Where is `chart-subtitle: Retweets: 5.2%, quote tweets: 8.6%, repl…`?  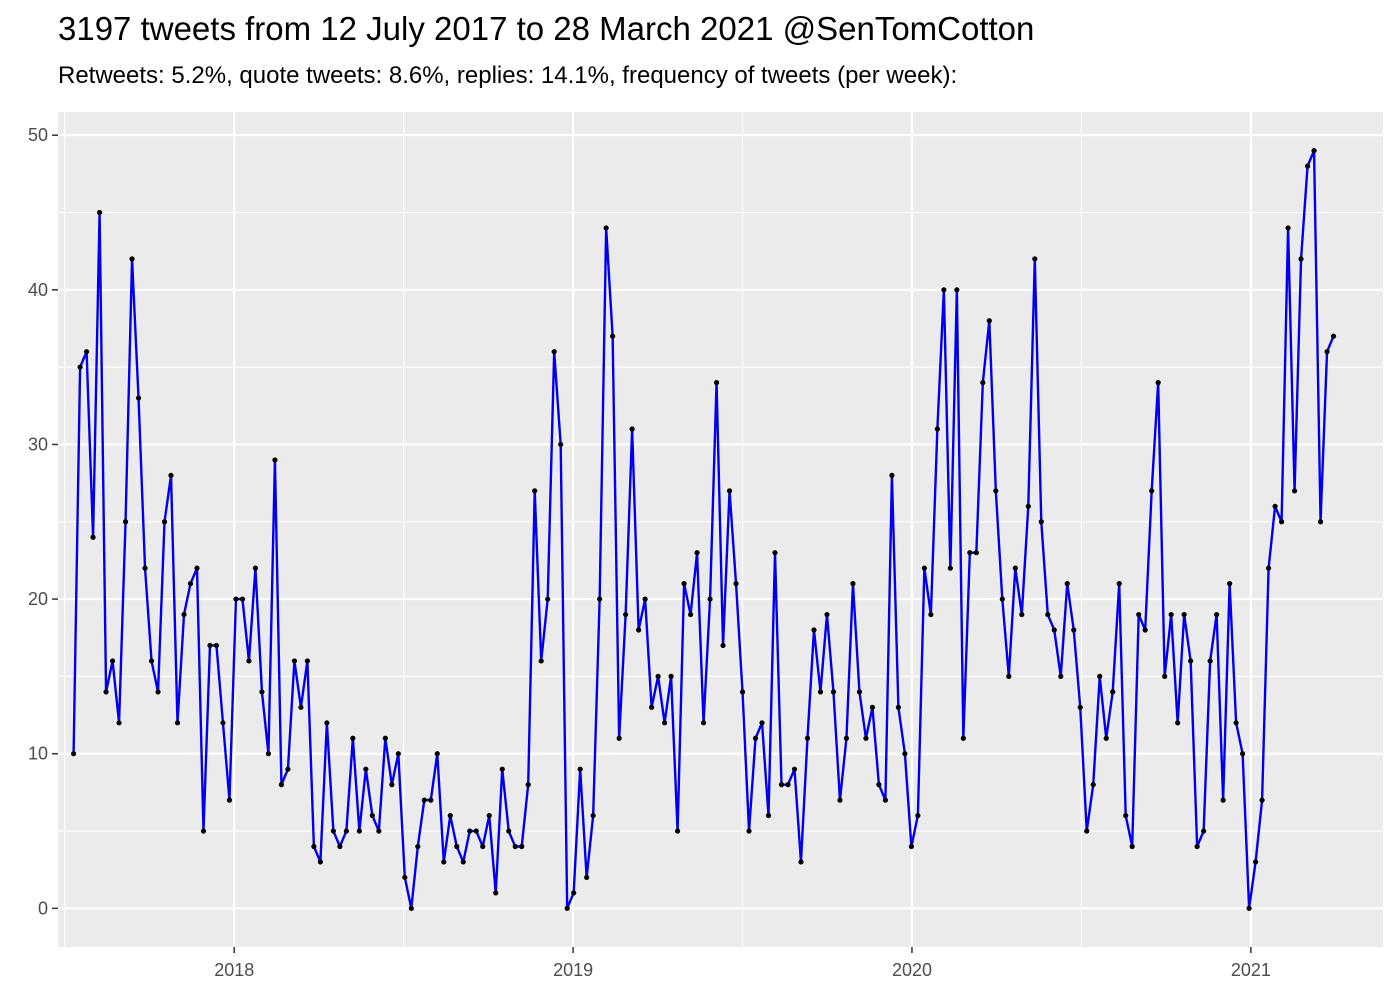
chart-subtitle: Retweets: 5.2%, quote tweets: 8.6%, repl… is located at coordinates (508, 75).